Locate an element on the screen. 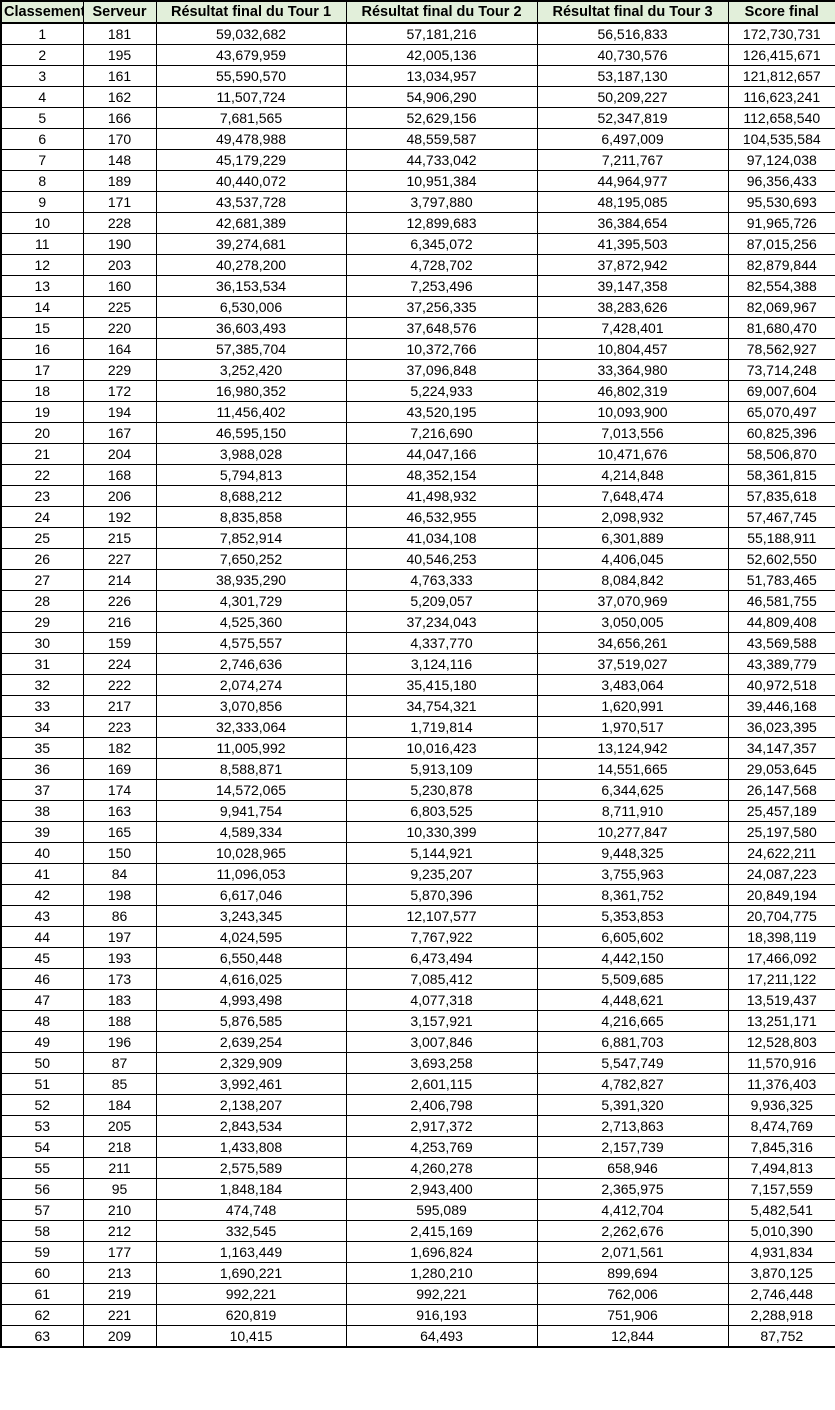 The width and height of the screenshot is (835, 1410). rank-cell: 15 is located at coordinates (42, 328).